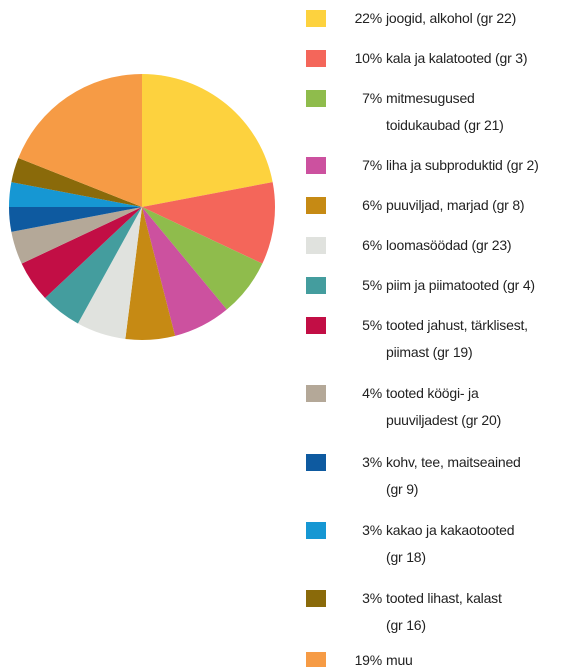  I want to click on legend-label: piim ja piimatooted (gr 4), so click(460, 285).